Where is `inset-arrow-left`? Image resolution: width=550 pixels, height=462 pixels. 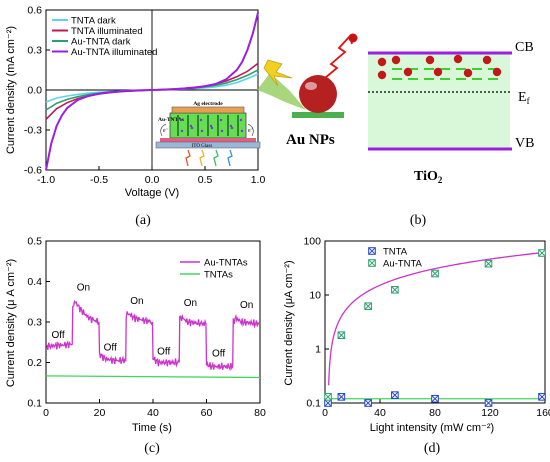
inset-arrow-left is located at coordinates (163, 130).